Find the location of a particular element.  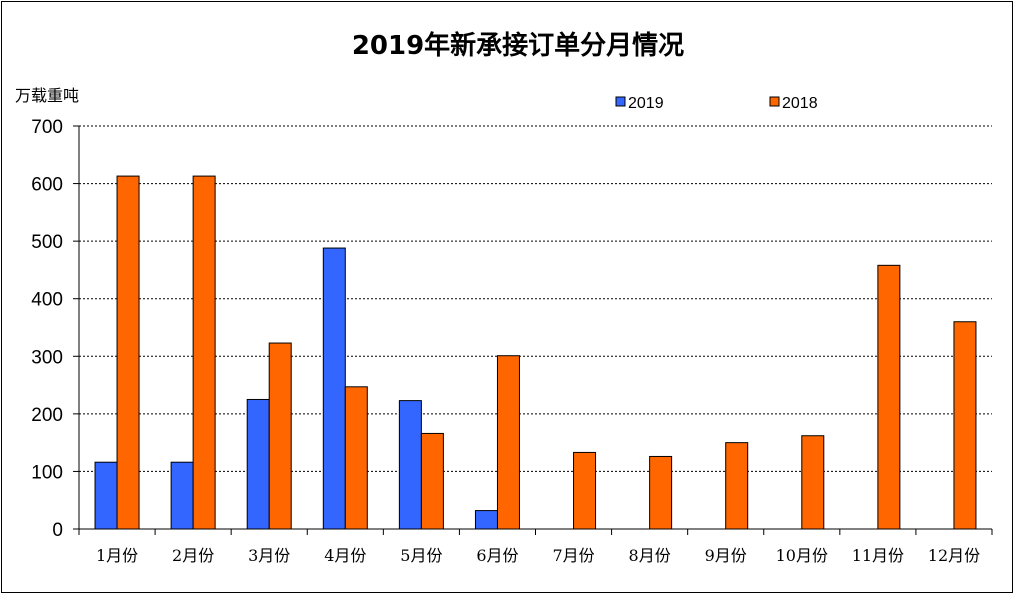

chart-title: 2019年新承接订单分月情况 is located at coordinates (518, 45).